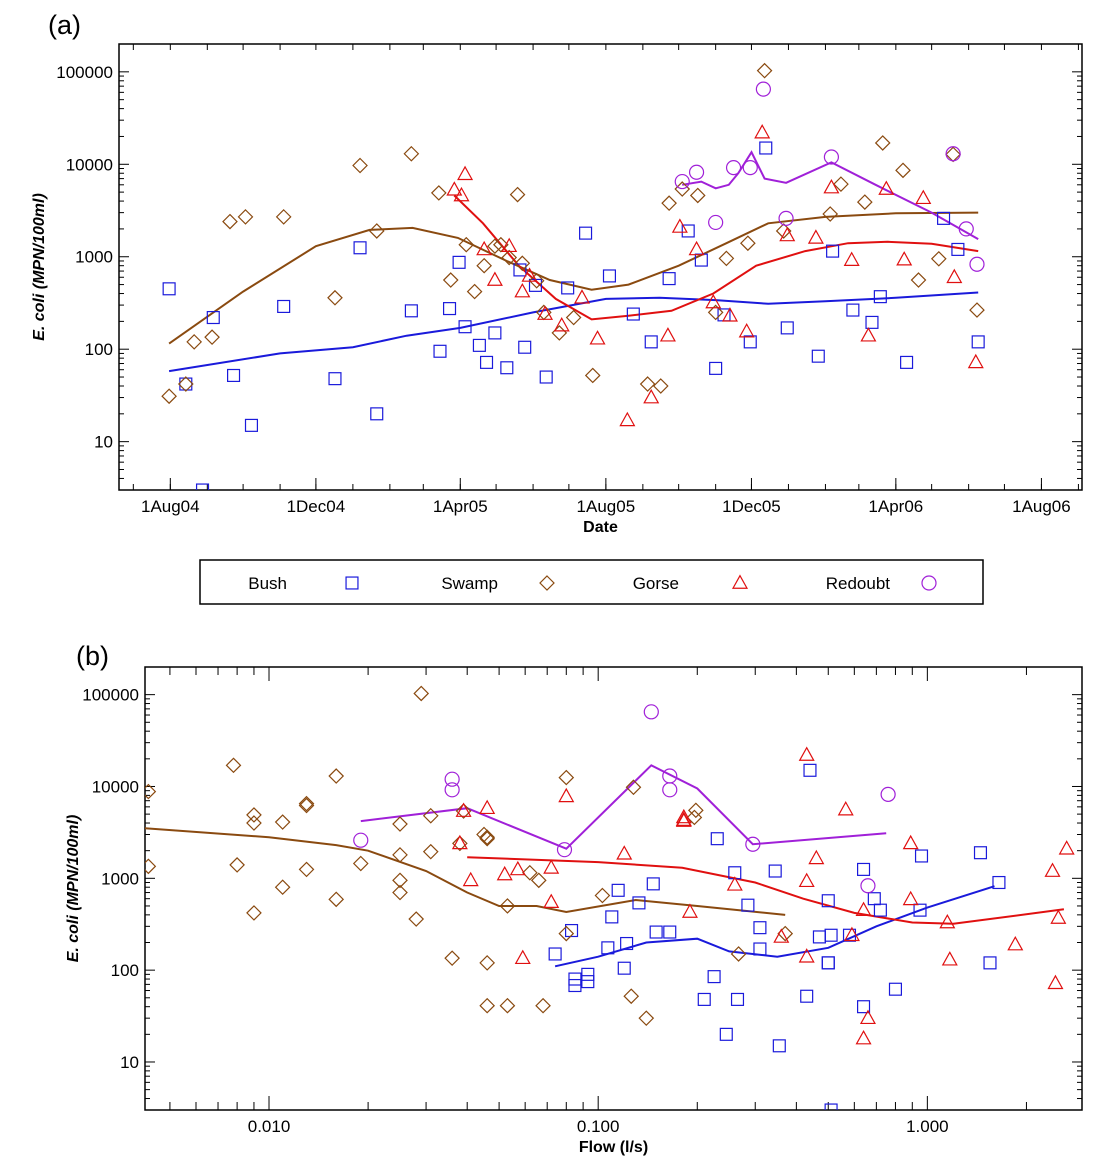 The height and width of the screenshot is (1167, 1097). Describe the element at coordinates (573, 332) in the screenshot. I see `trend-line-bush` at that location.